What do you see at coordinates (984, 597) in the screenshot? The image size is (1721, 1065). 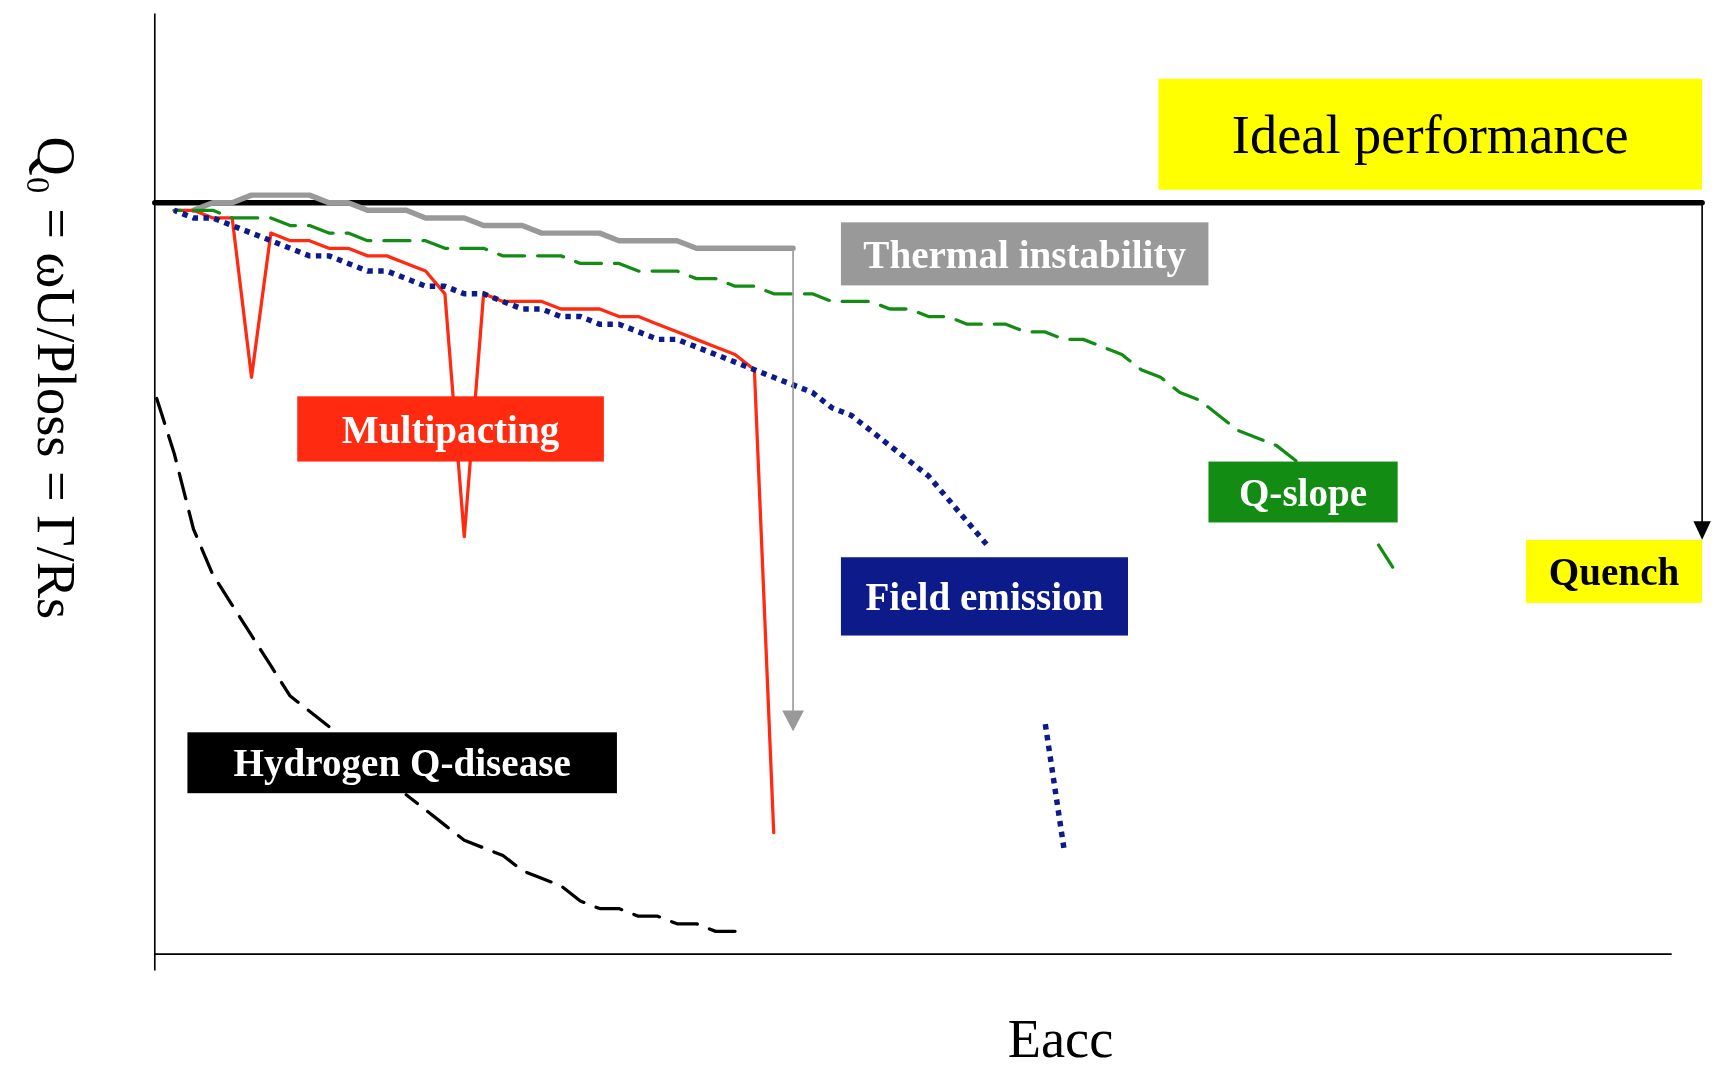 I see `series-label: Field emission` at bounding box center [984, 597].